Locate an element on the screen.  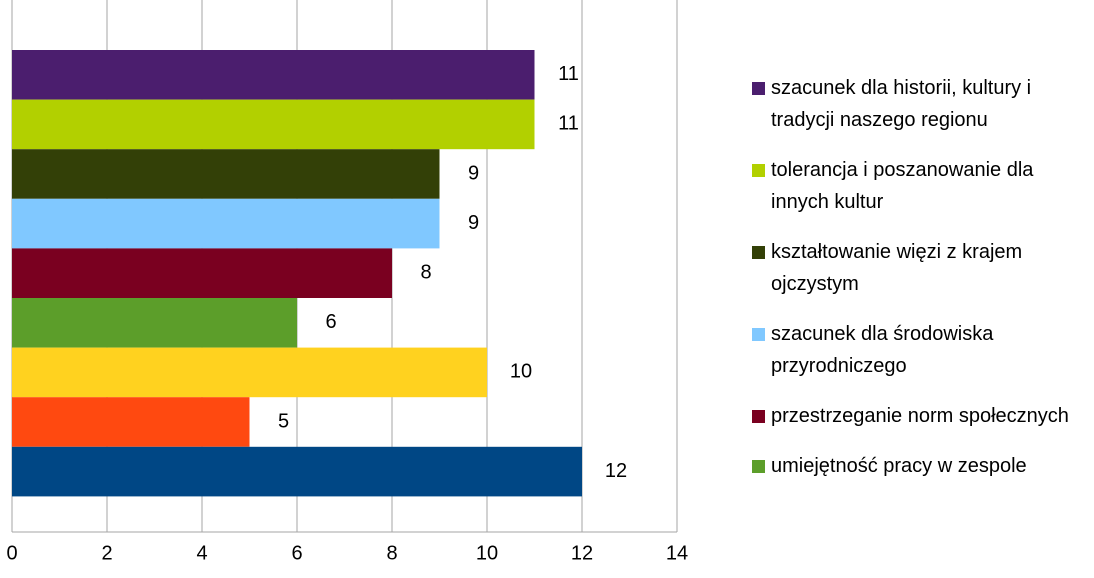
legend-item: szacunek dla środowiska przyrodniczego is located at coordinates (922, 350).